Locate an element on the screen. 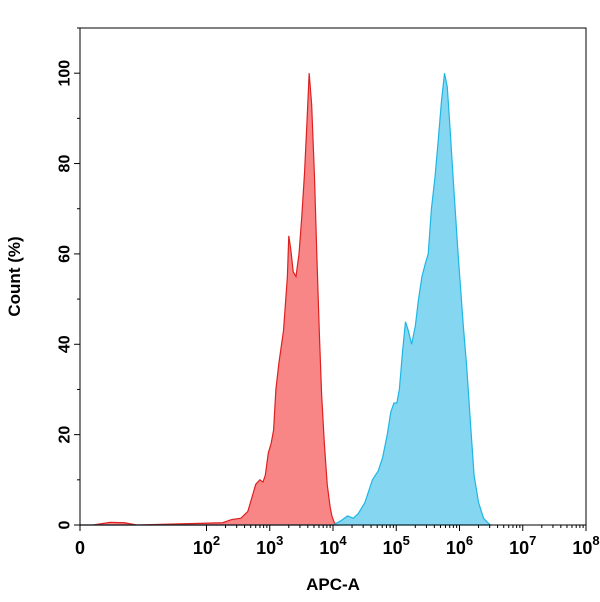 This screenshot has height=602, width=600. x-tick-label: 10² is located at coordinates (206, 545).